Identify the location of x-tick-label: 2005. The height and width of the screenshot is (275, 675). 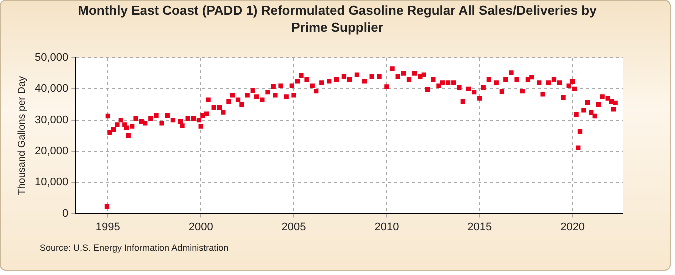
(294, 227).